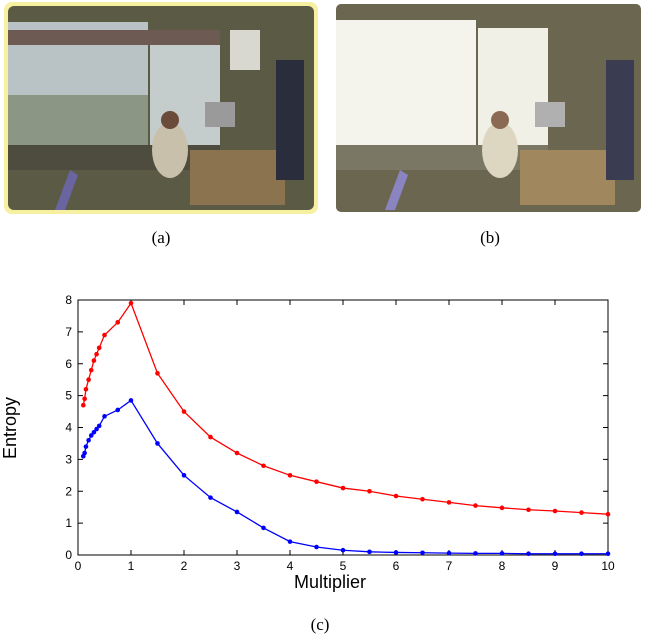 This screenshot has height=637, width=645. Describe the element at coordinates (68, 459) in the screenshot. I see `y-tick-label: 3` at that location.